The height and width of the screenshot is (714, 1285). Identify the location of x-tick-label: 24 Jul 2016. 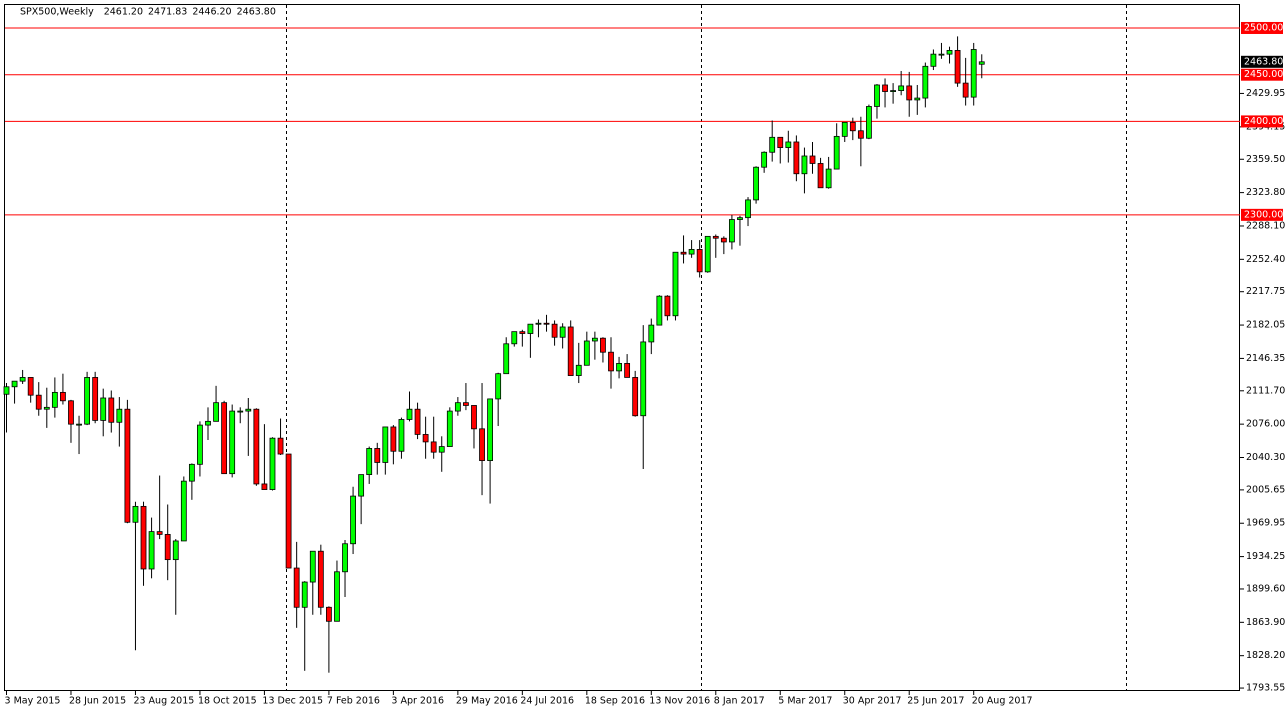
(547, 701).